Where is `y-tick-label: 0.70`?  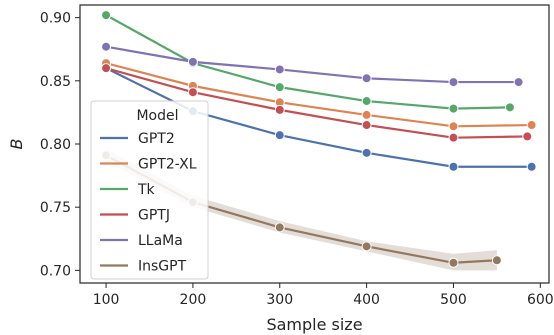 y-tick-label: 0.70 is located at coordinates (55, 271).